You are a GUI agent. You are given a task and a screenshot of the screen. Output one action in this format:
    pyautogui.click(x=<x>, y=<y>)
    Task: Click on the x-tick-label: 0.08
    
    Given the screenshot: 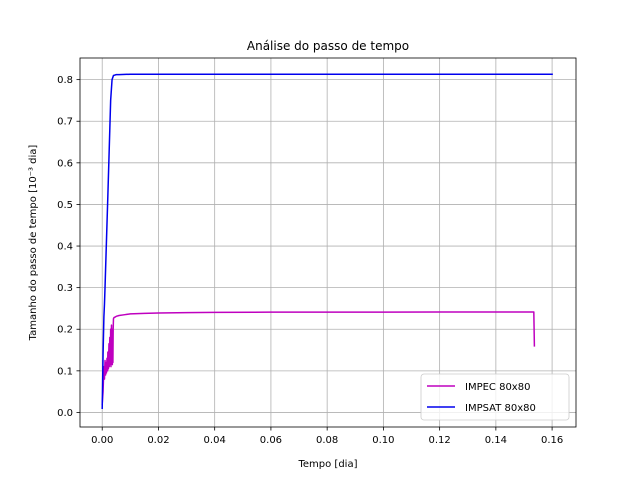 What is the action you would take?
    pyautogui.click(x=327, y=440)
    